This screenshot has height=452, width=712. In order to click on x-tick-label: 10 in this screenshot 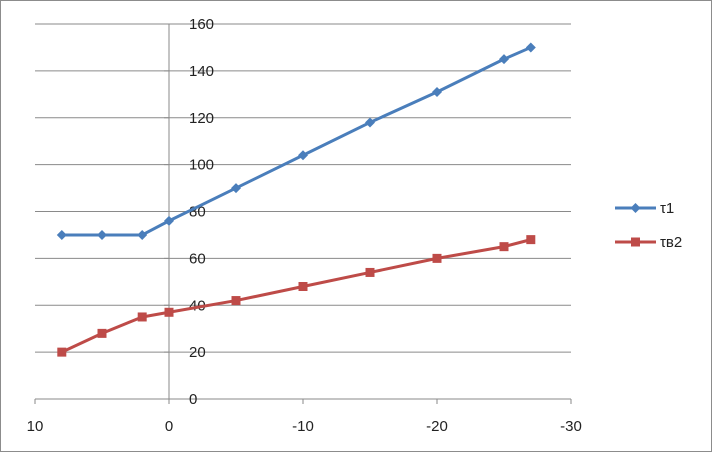, I will do `click(35, 426)`.